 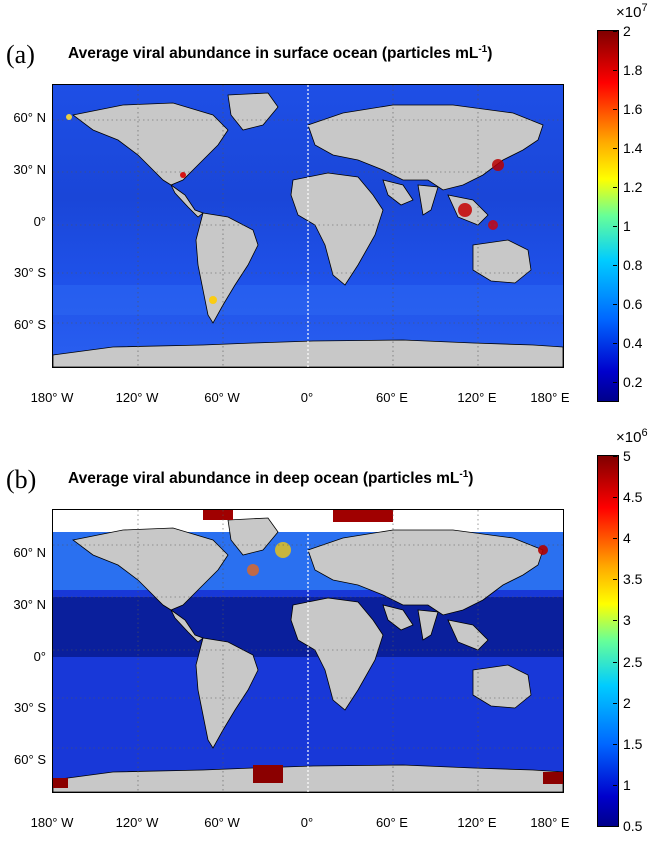 I want to click on colorbar-tick-label: 1.6, so click(x=633, y=108).